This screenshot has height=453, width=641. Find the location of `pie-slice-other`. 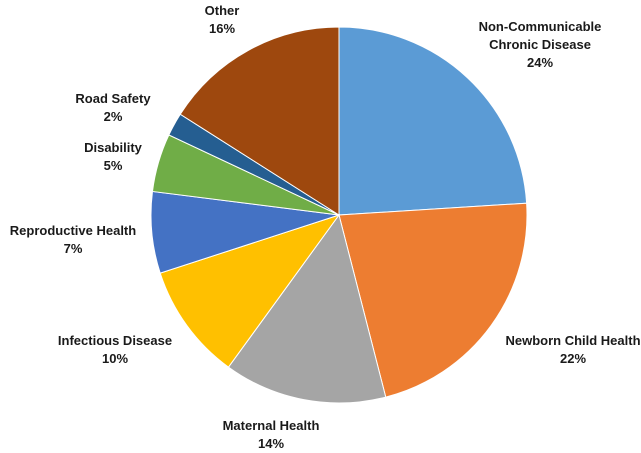

pie-slice-other is located at coordinates (259, 121).